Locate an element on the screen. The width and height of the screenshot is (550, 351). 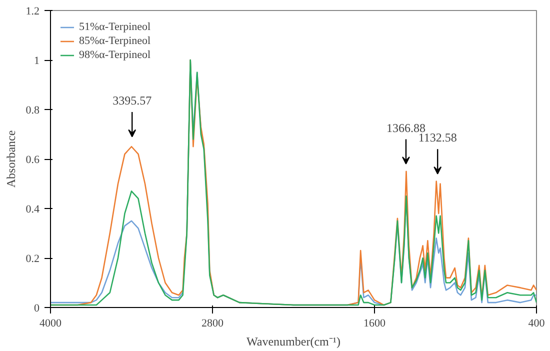
y-tick-label: 0.4 is located at coordinates (33, 210).